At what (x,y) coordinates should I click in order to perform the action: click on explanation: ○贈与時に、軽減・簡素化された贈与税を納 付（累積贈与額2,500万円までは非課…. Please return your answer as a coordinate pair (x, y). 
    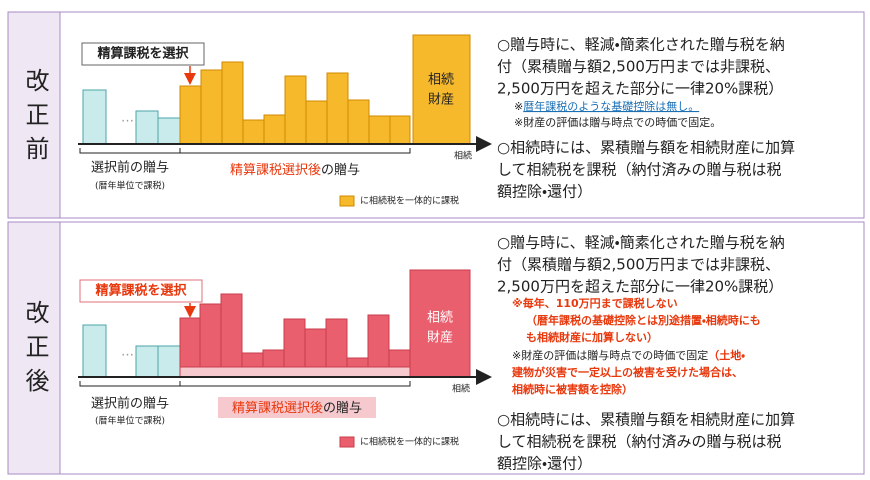
    Looking at the image, I should click on (646, 118).